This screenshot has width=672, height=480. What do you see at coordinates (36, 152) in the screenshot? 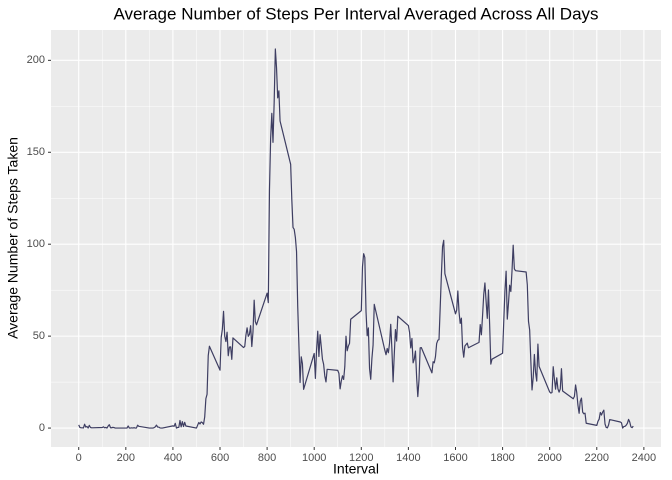
I see `y-tick-label: 150` at bounding box center [36, 152].